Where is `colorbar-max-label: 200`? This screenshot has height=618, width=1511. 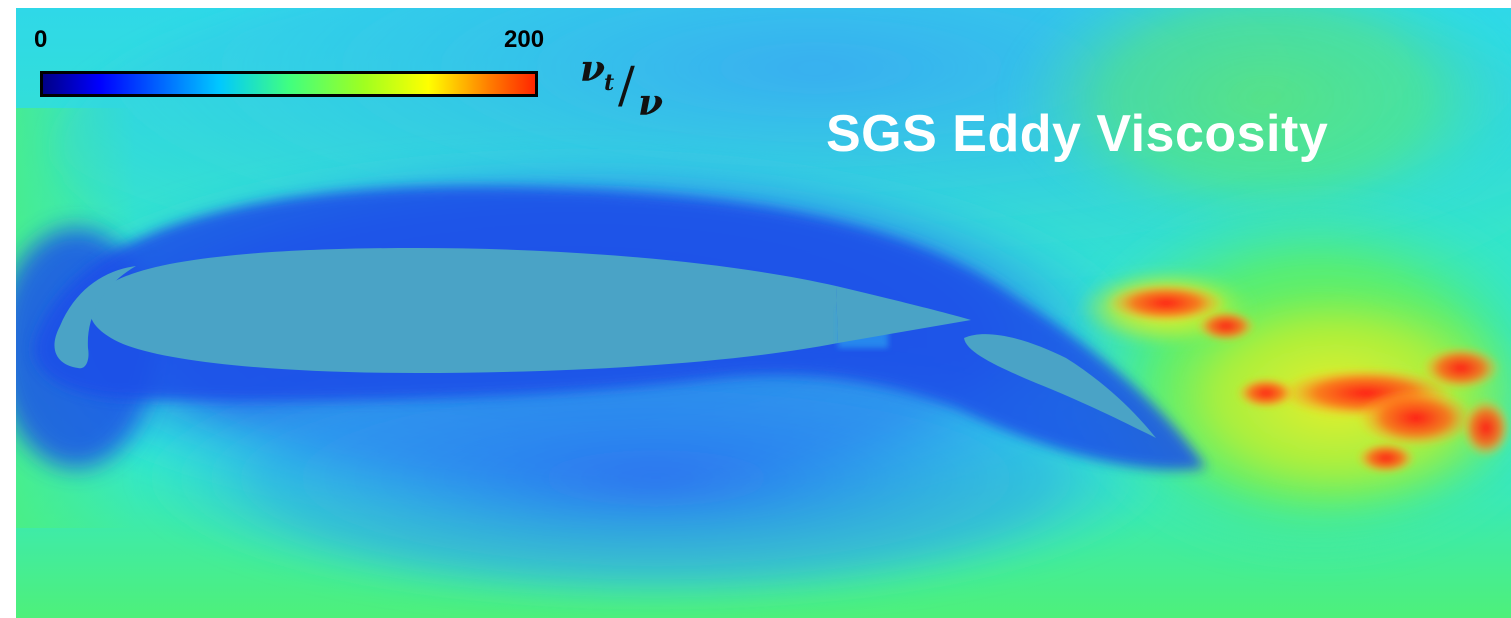 colorbar-max-label: 200 is located at coordinates (524, 39).